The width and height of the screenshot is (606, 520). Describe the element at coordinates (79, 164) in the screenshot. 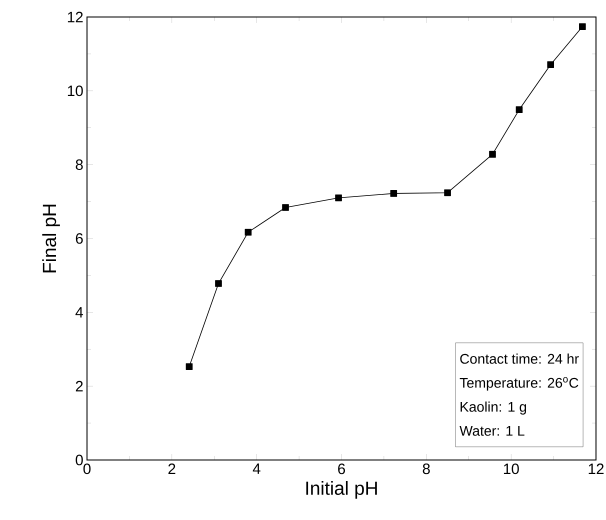

I see `y-tick-label: 8` at that location.